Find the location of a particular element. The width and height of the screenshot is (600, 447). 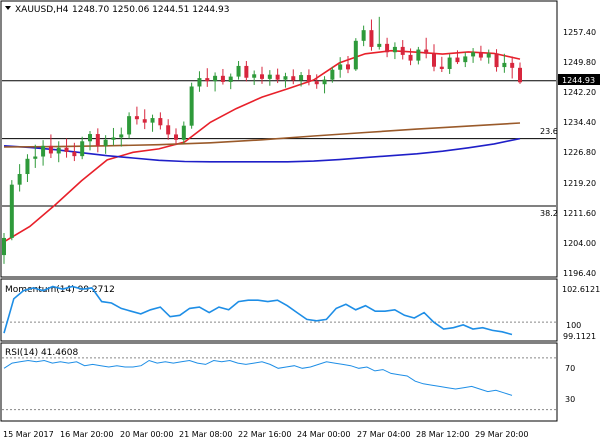

momentum-tick-label: 100 is located at coordinates (573, 325).